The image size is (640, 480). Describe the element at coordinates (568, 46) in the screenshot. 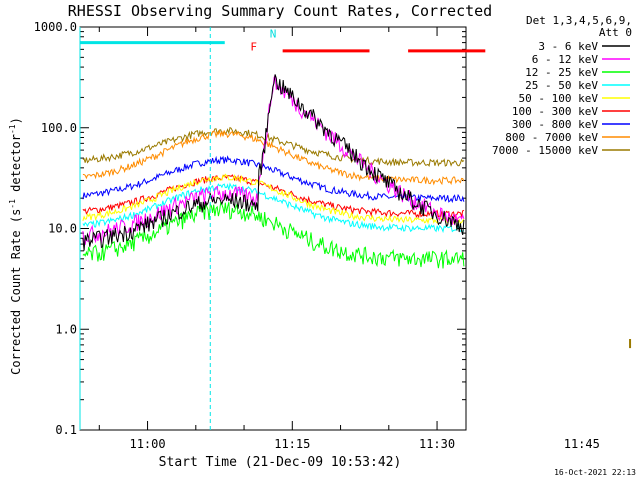

I see `legend-label: 3 - 6 keV` at that location.